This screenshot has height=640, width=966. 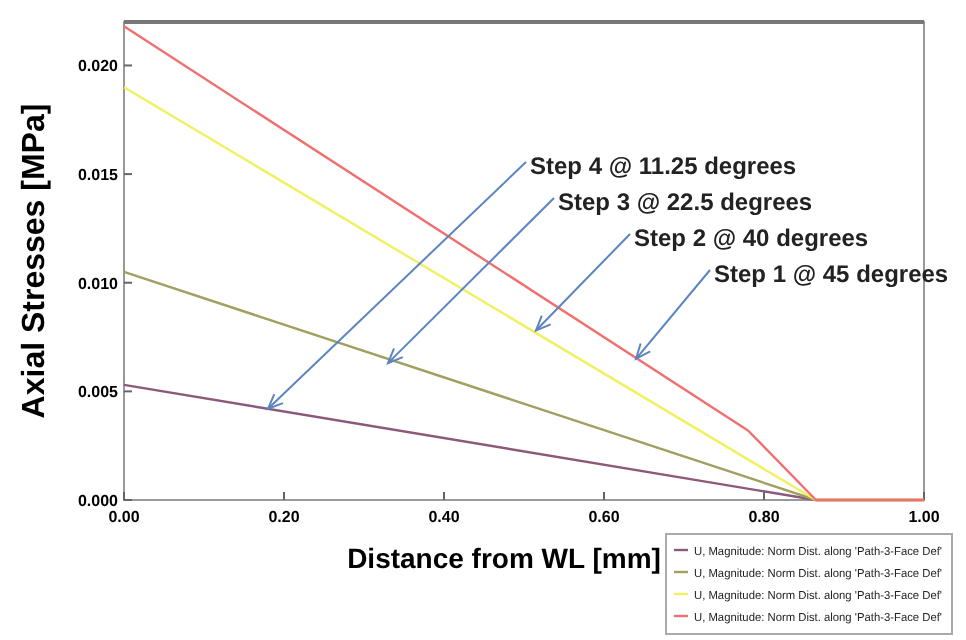 What do you see at coordinates (751, 238) in the screenshot?
I see `annotation: Step 2 @ 40 degrees` at bounding box center [751, 238].